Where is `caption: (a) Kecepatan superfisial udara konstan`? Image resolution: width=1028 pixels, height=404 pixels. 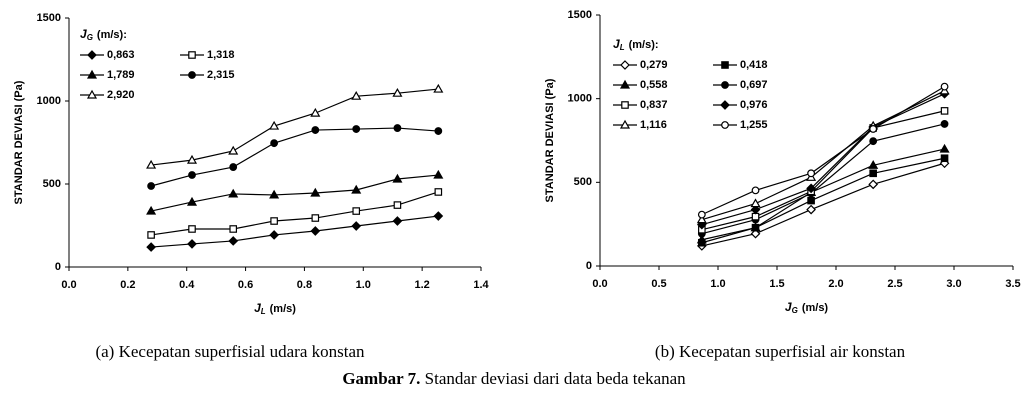
caption: (a) Kecepatan superfisial udara konstan is located at coordinates (230, 351).